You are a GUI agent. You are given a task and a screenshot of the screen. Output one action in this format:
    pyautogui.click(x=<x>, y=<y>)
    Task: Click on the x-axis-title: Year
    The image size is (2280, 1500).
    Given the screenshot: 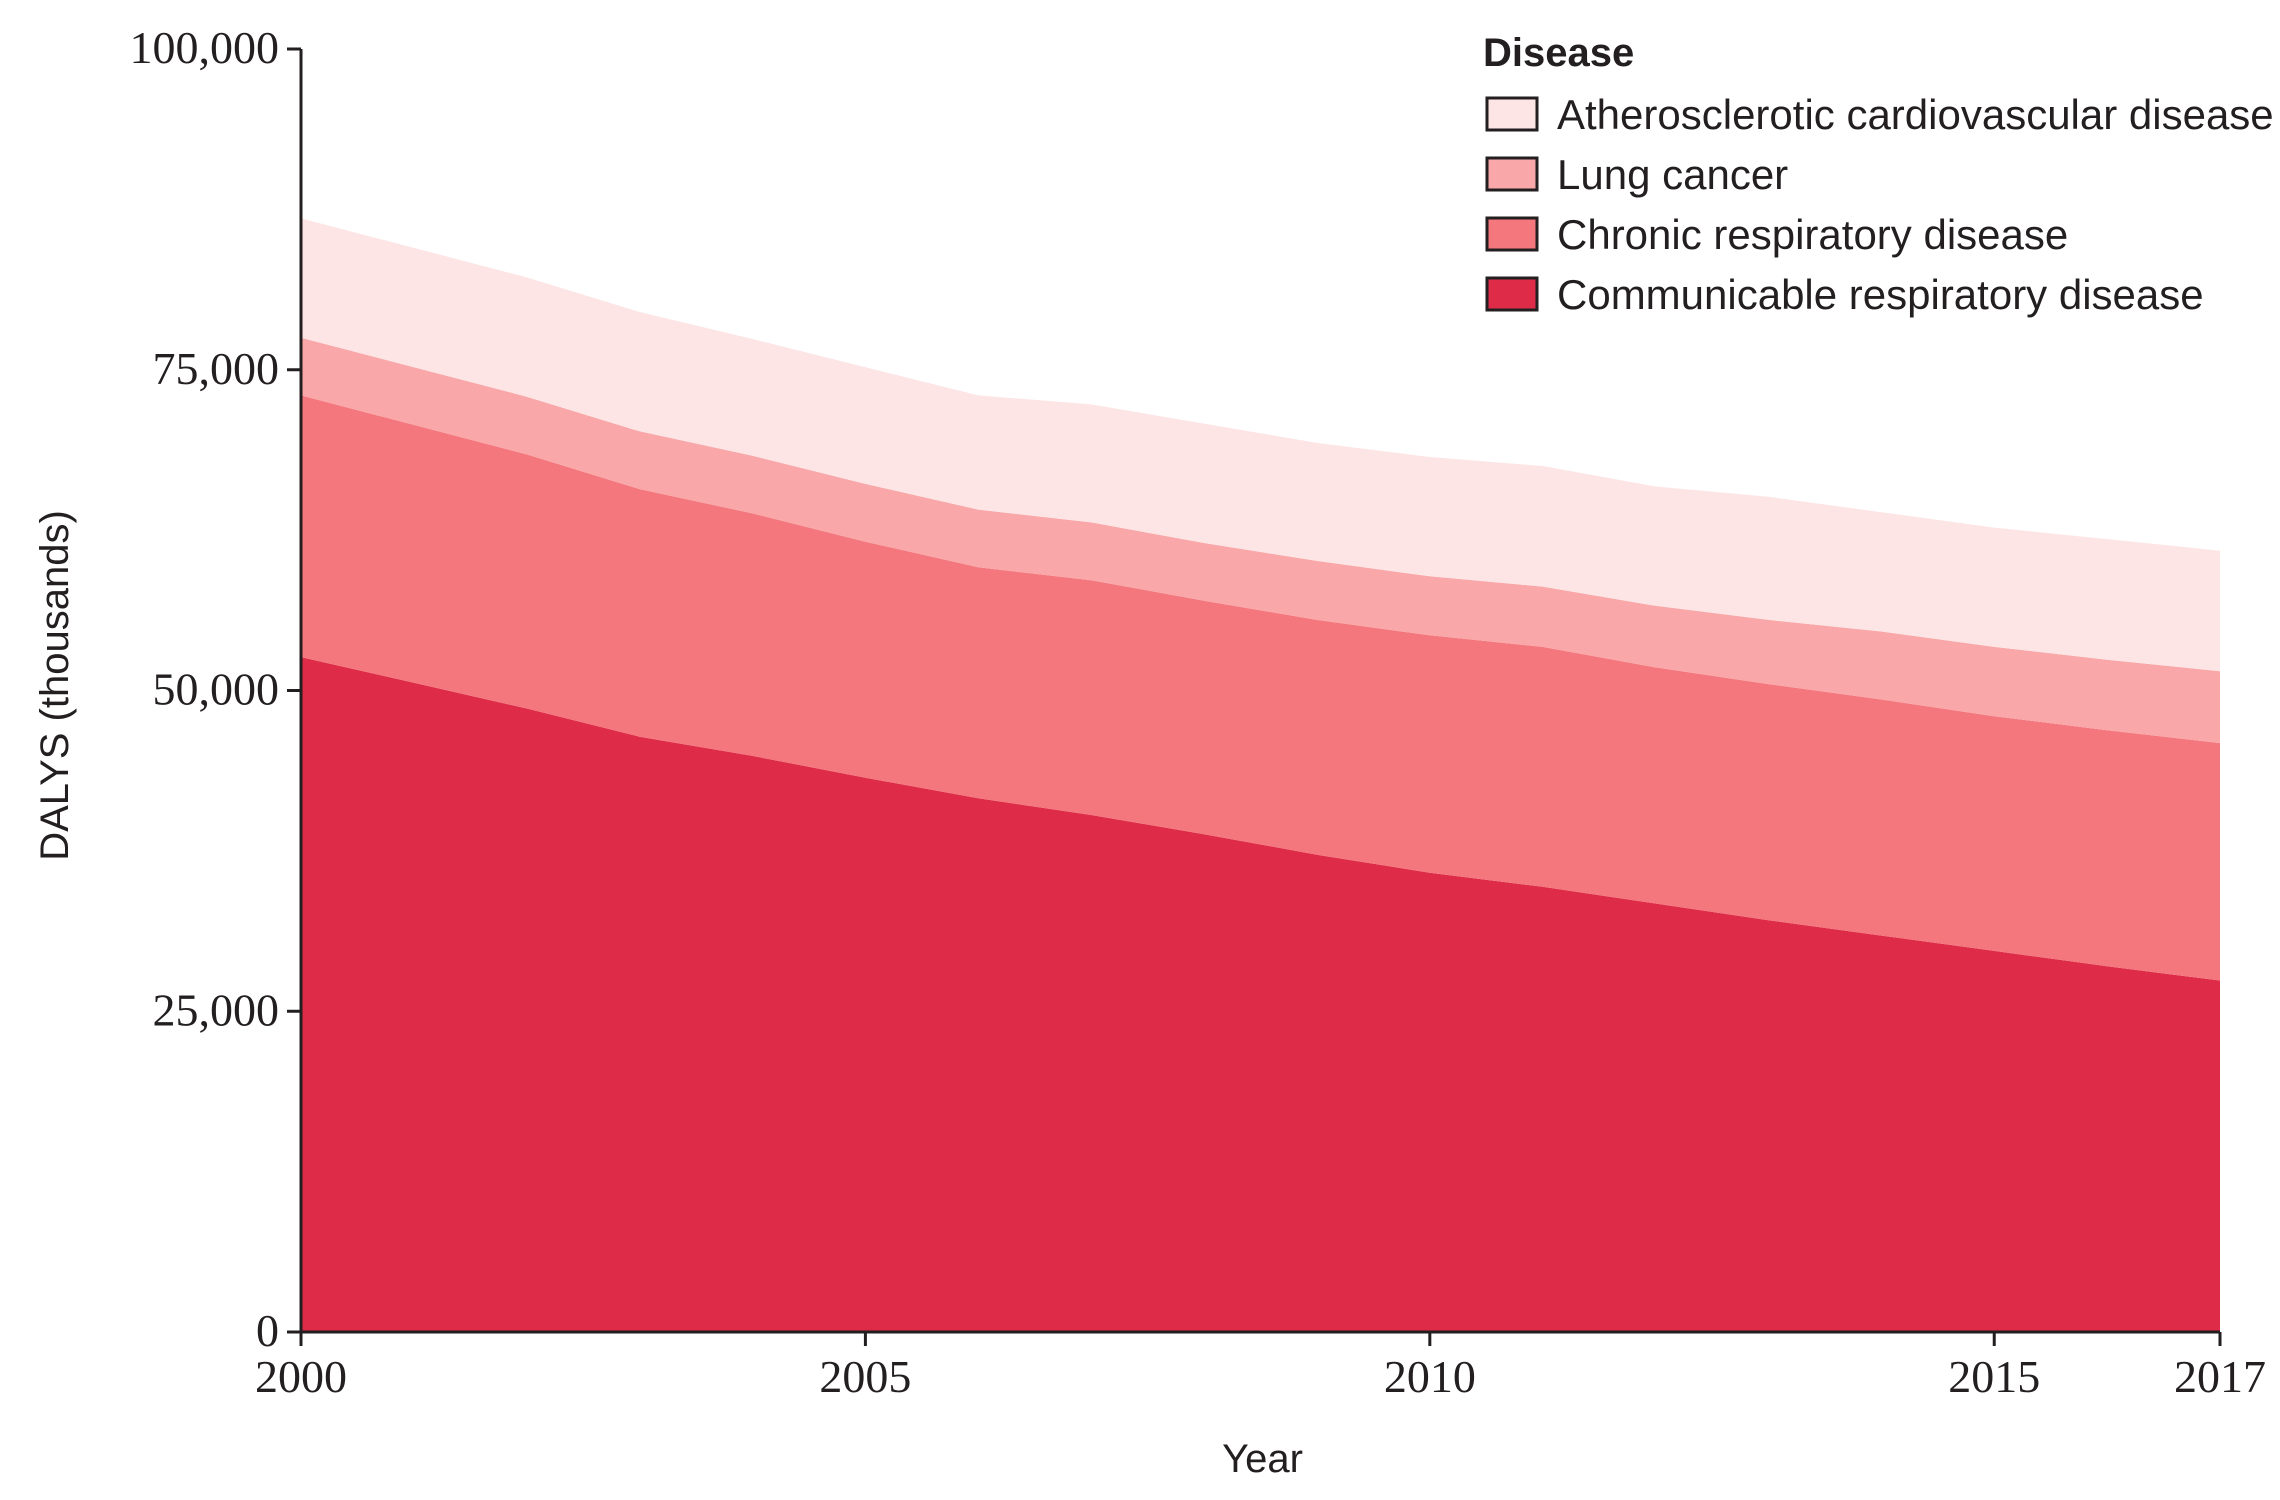 What is the action you would take?
    pyautogui.click(x=1262, y=1459)
    